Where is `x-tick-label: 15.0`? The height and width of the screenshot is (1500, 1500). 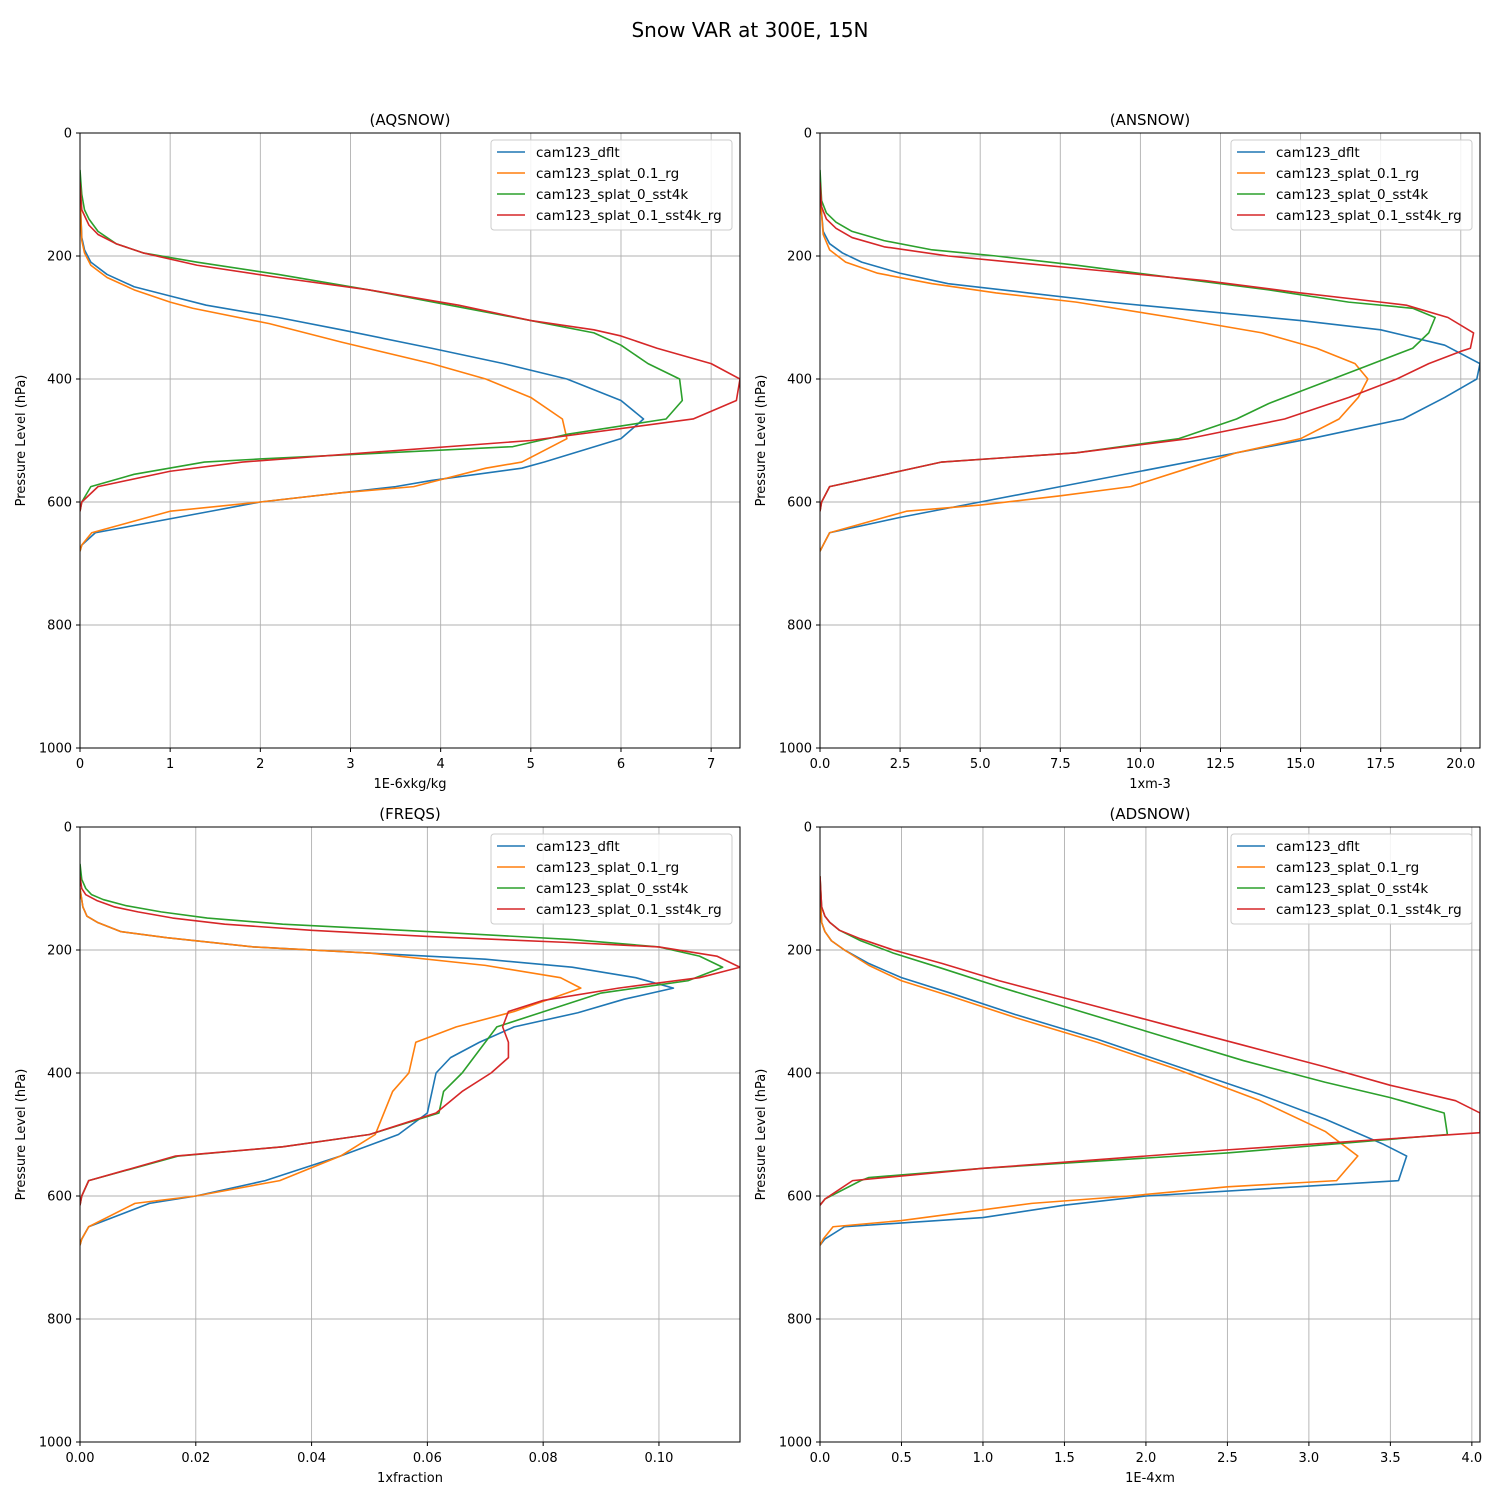 x-tick-label: 15.0 is located at coordinates (1300, 764).